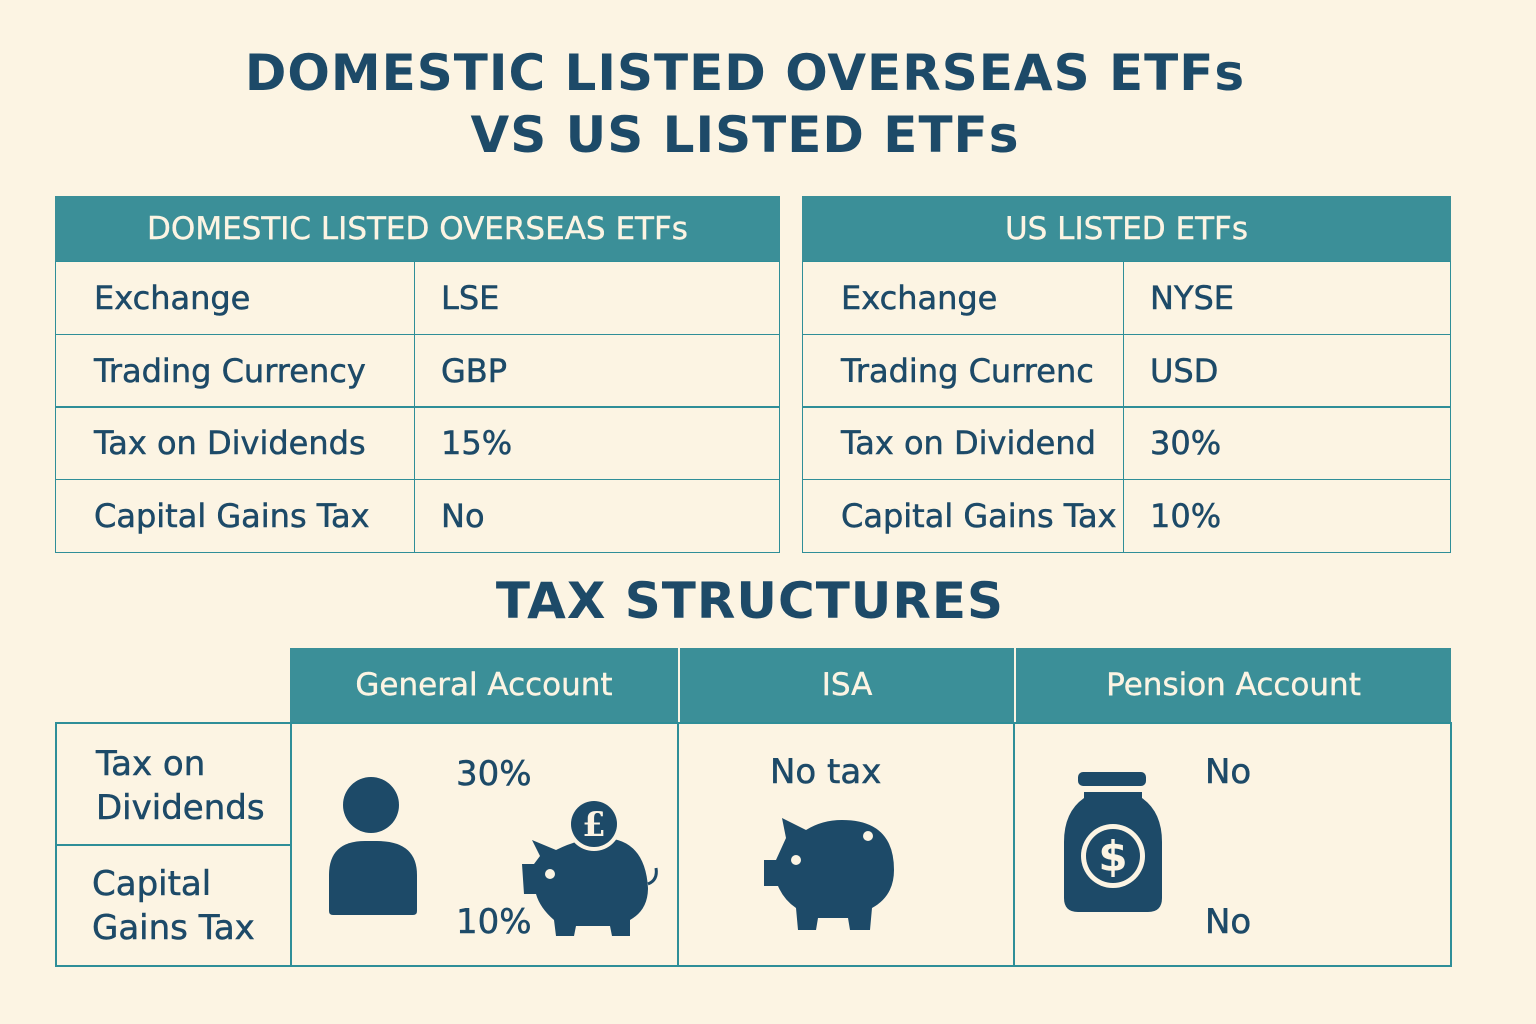  What do you see at coordinates (963, 370) in the screenshot?
I see `row-label: Trading Currenc` at bounding box center [963, 370].